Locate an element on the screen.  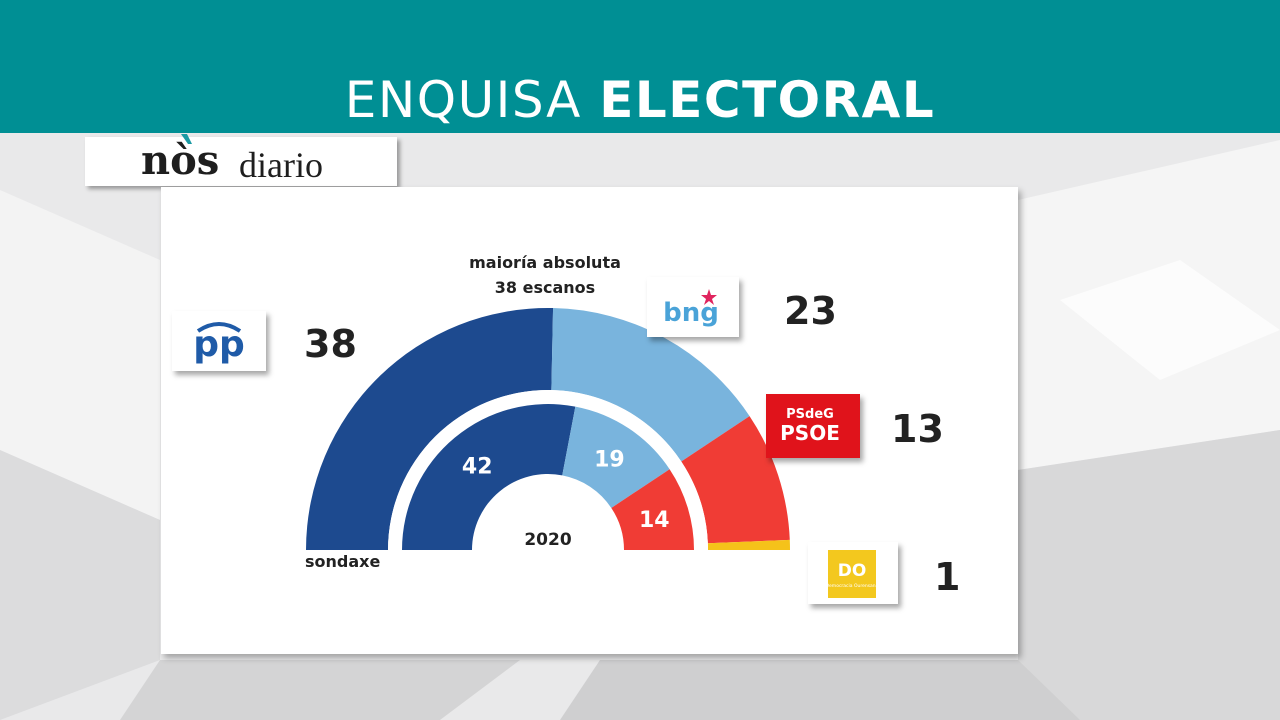
do-logo-icon: DO Democracia Ourensana is located at coordinates (852, 574).